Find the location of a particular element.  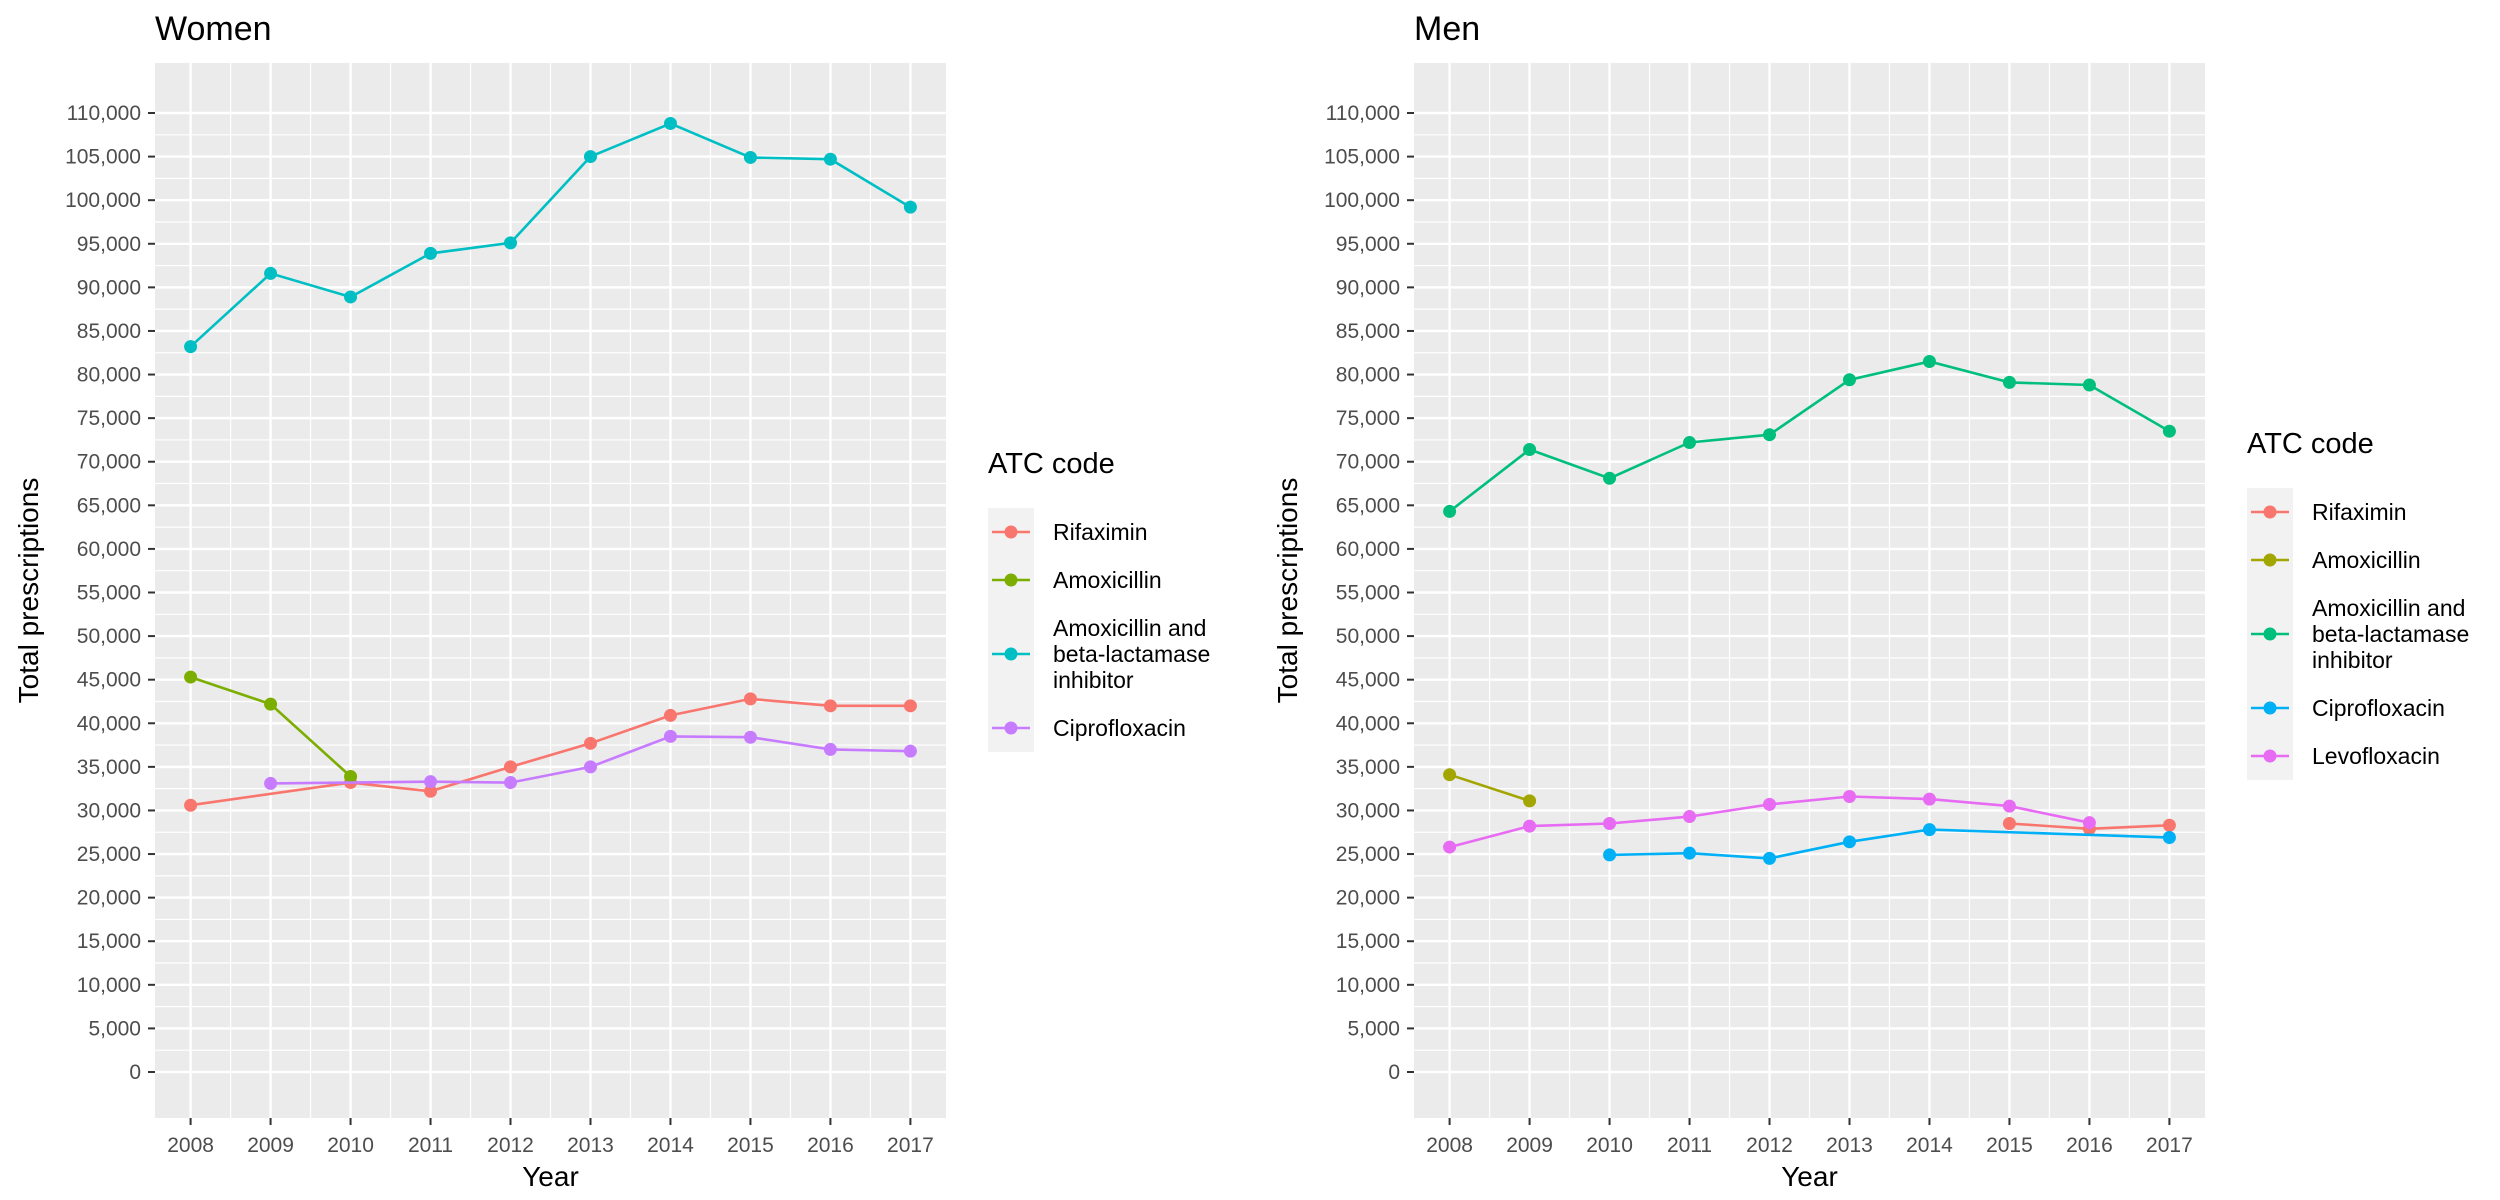

x-tick-label: 2009 is located at coordinates (1529, 1145).